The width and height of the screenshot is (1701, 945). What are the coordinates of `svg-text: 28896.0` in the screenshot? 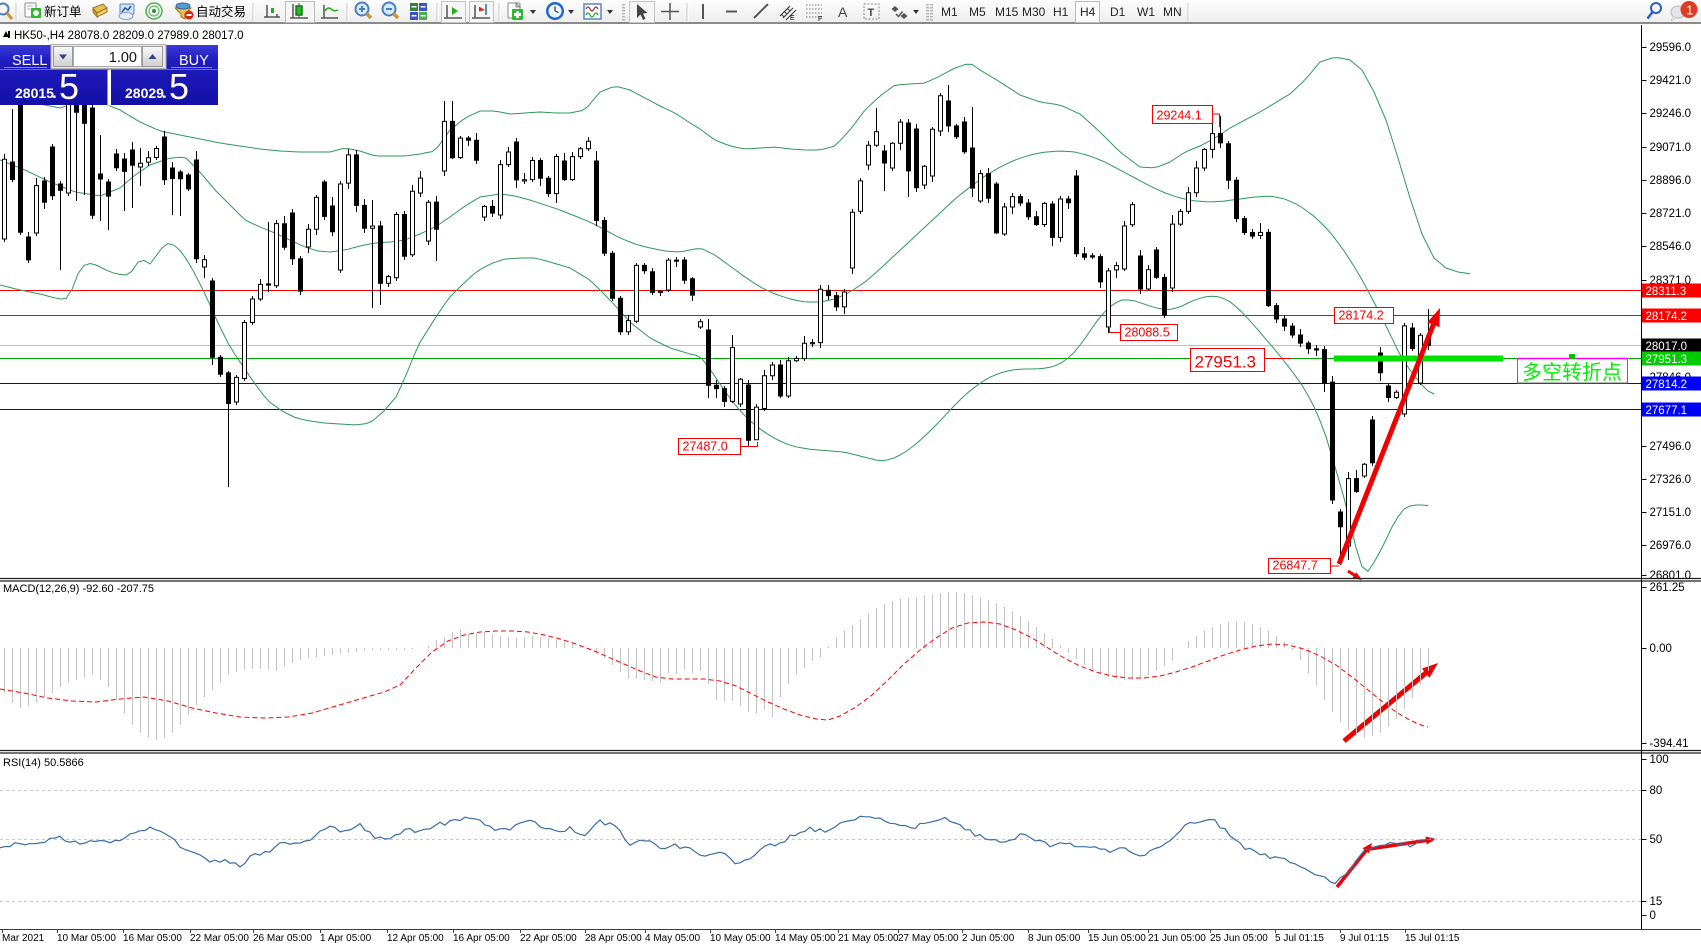 It's located at (1671, 181).